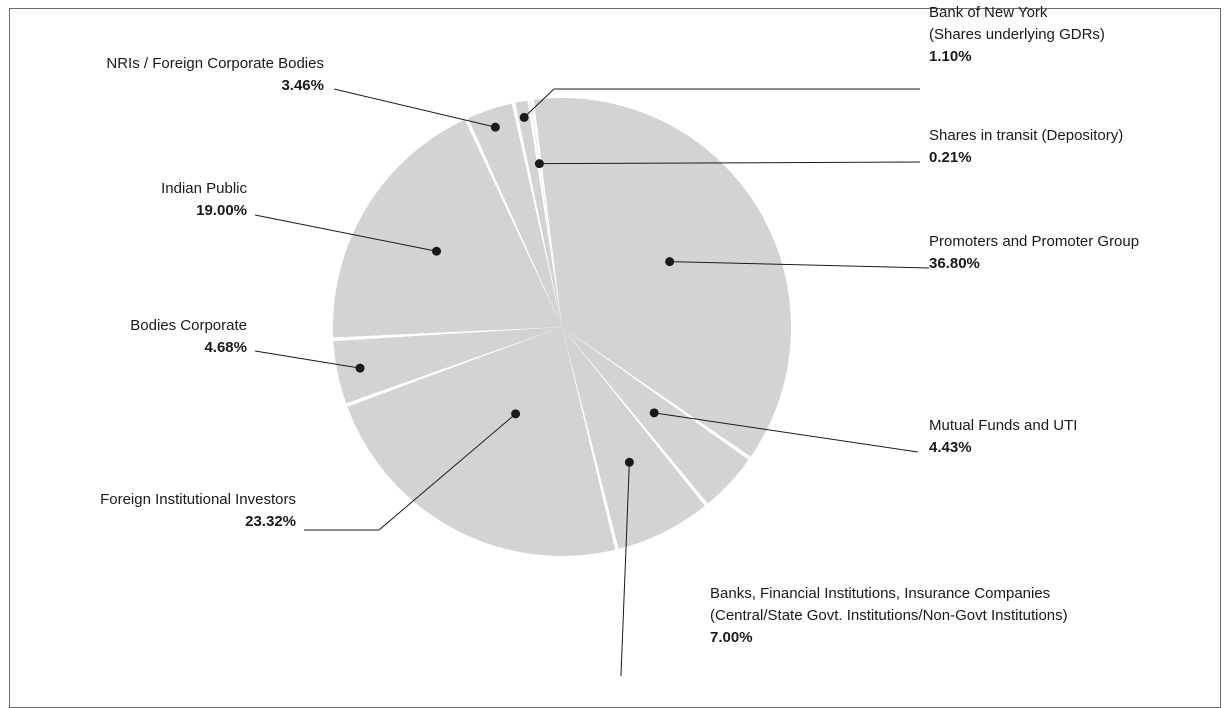  I want to click on slice-percent-label: 36.80%, so click(954, 263).